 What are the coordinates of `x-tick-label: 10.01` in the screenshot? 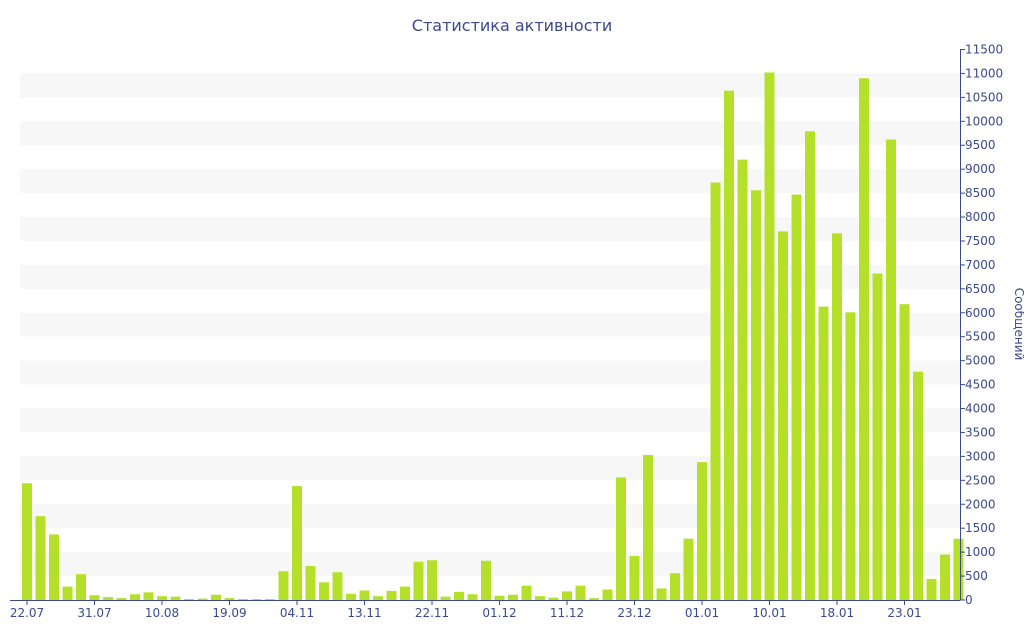 It's located at (769, 613).